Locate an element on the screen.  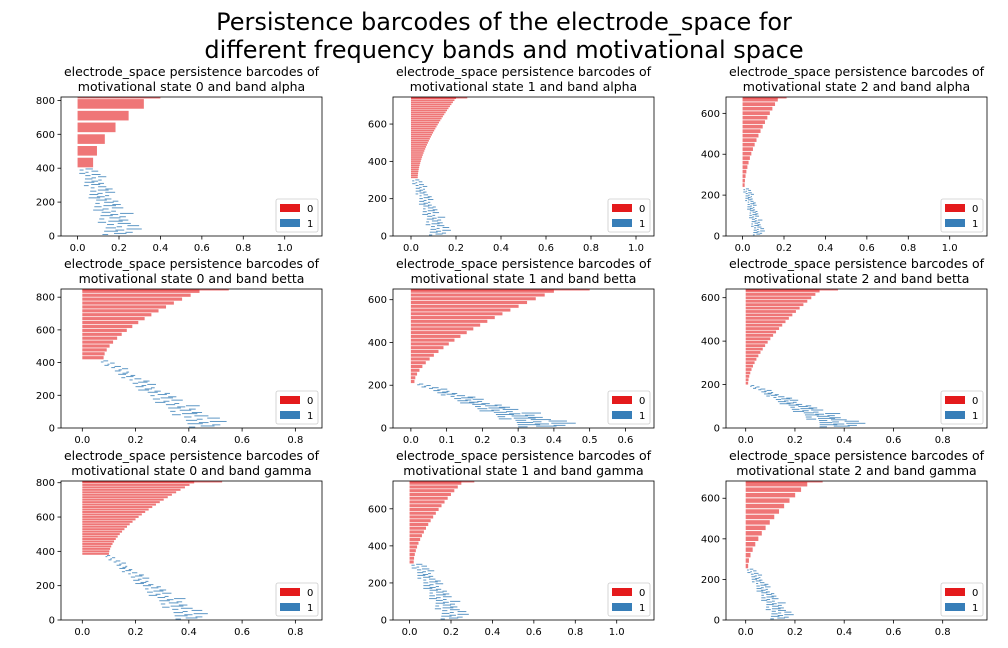
subplot-title-line-1: electrode_space persistence barcodes of is located at coordinates (192, 263).